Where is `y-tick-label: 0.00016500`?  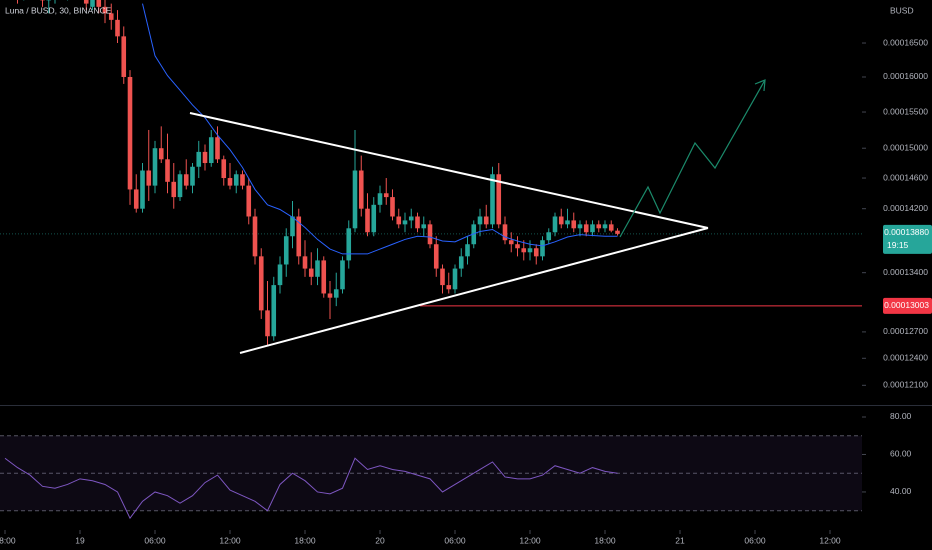 y-tick-label: 0.00016500 is located at coordinates (905, 42).